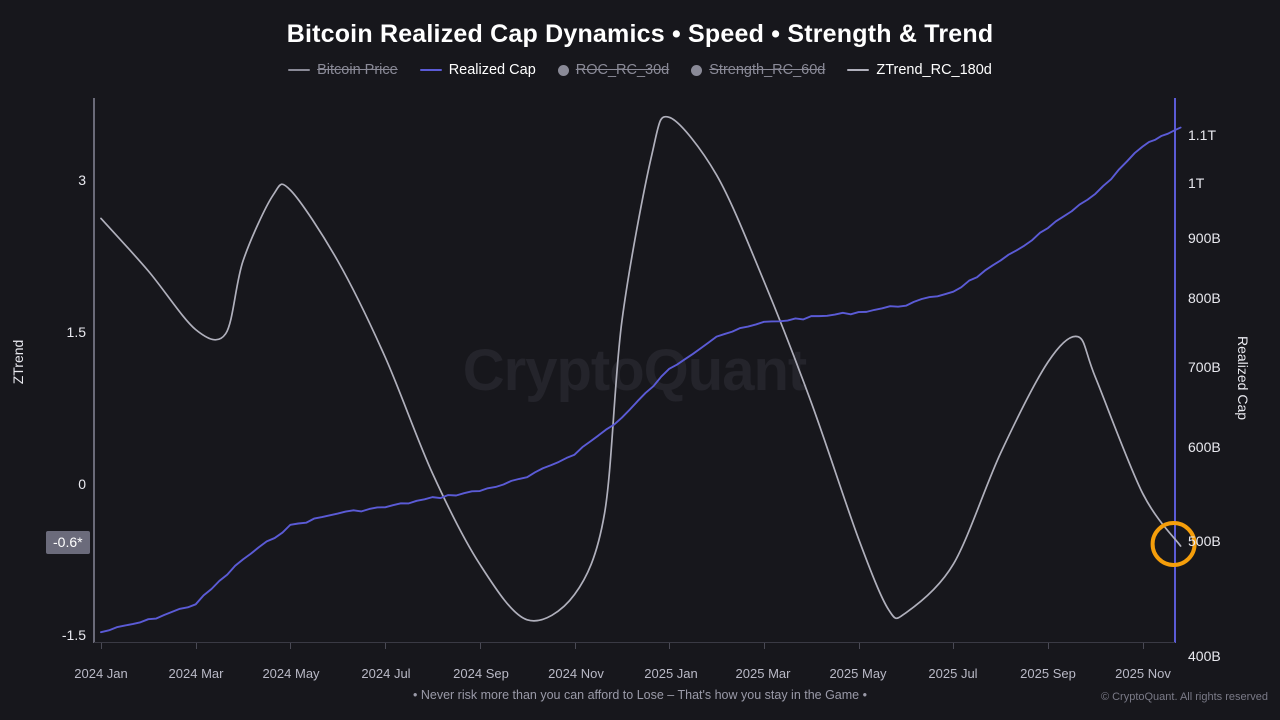 The width and height of the screenshot is (1280, 720). I want to click on x-tick-label: 2024 Jan, so click(101, 673).